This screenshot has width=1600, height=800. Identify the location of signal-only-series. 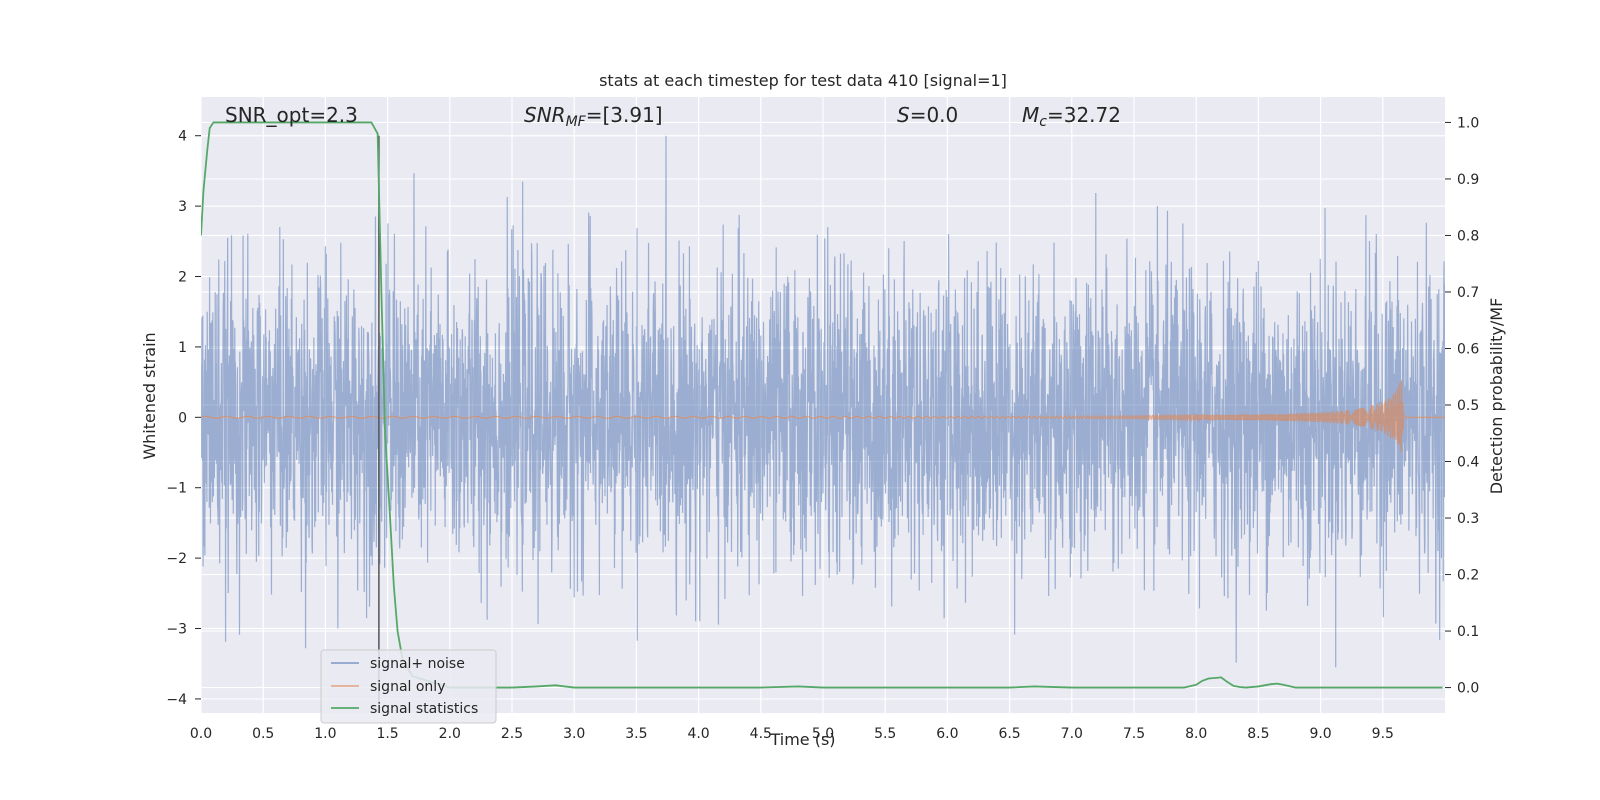
(823, 416).